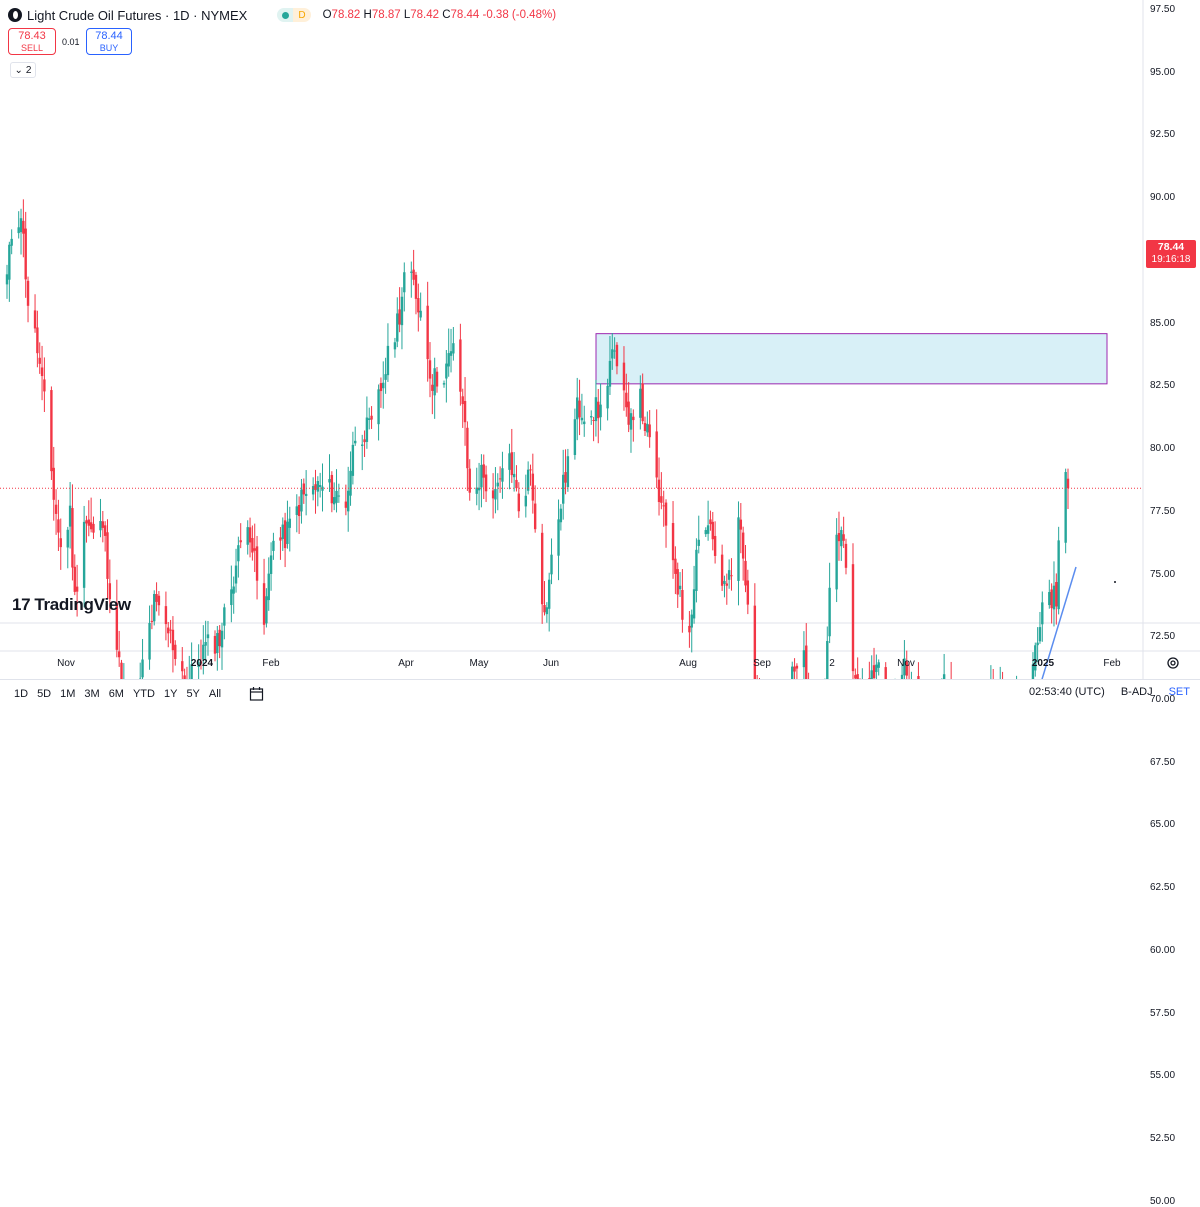  Describe the element at coordinates (1137, 692) in the screenshot. I see `adjustment-toggle: B-ADJ` at that location.